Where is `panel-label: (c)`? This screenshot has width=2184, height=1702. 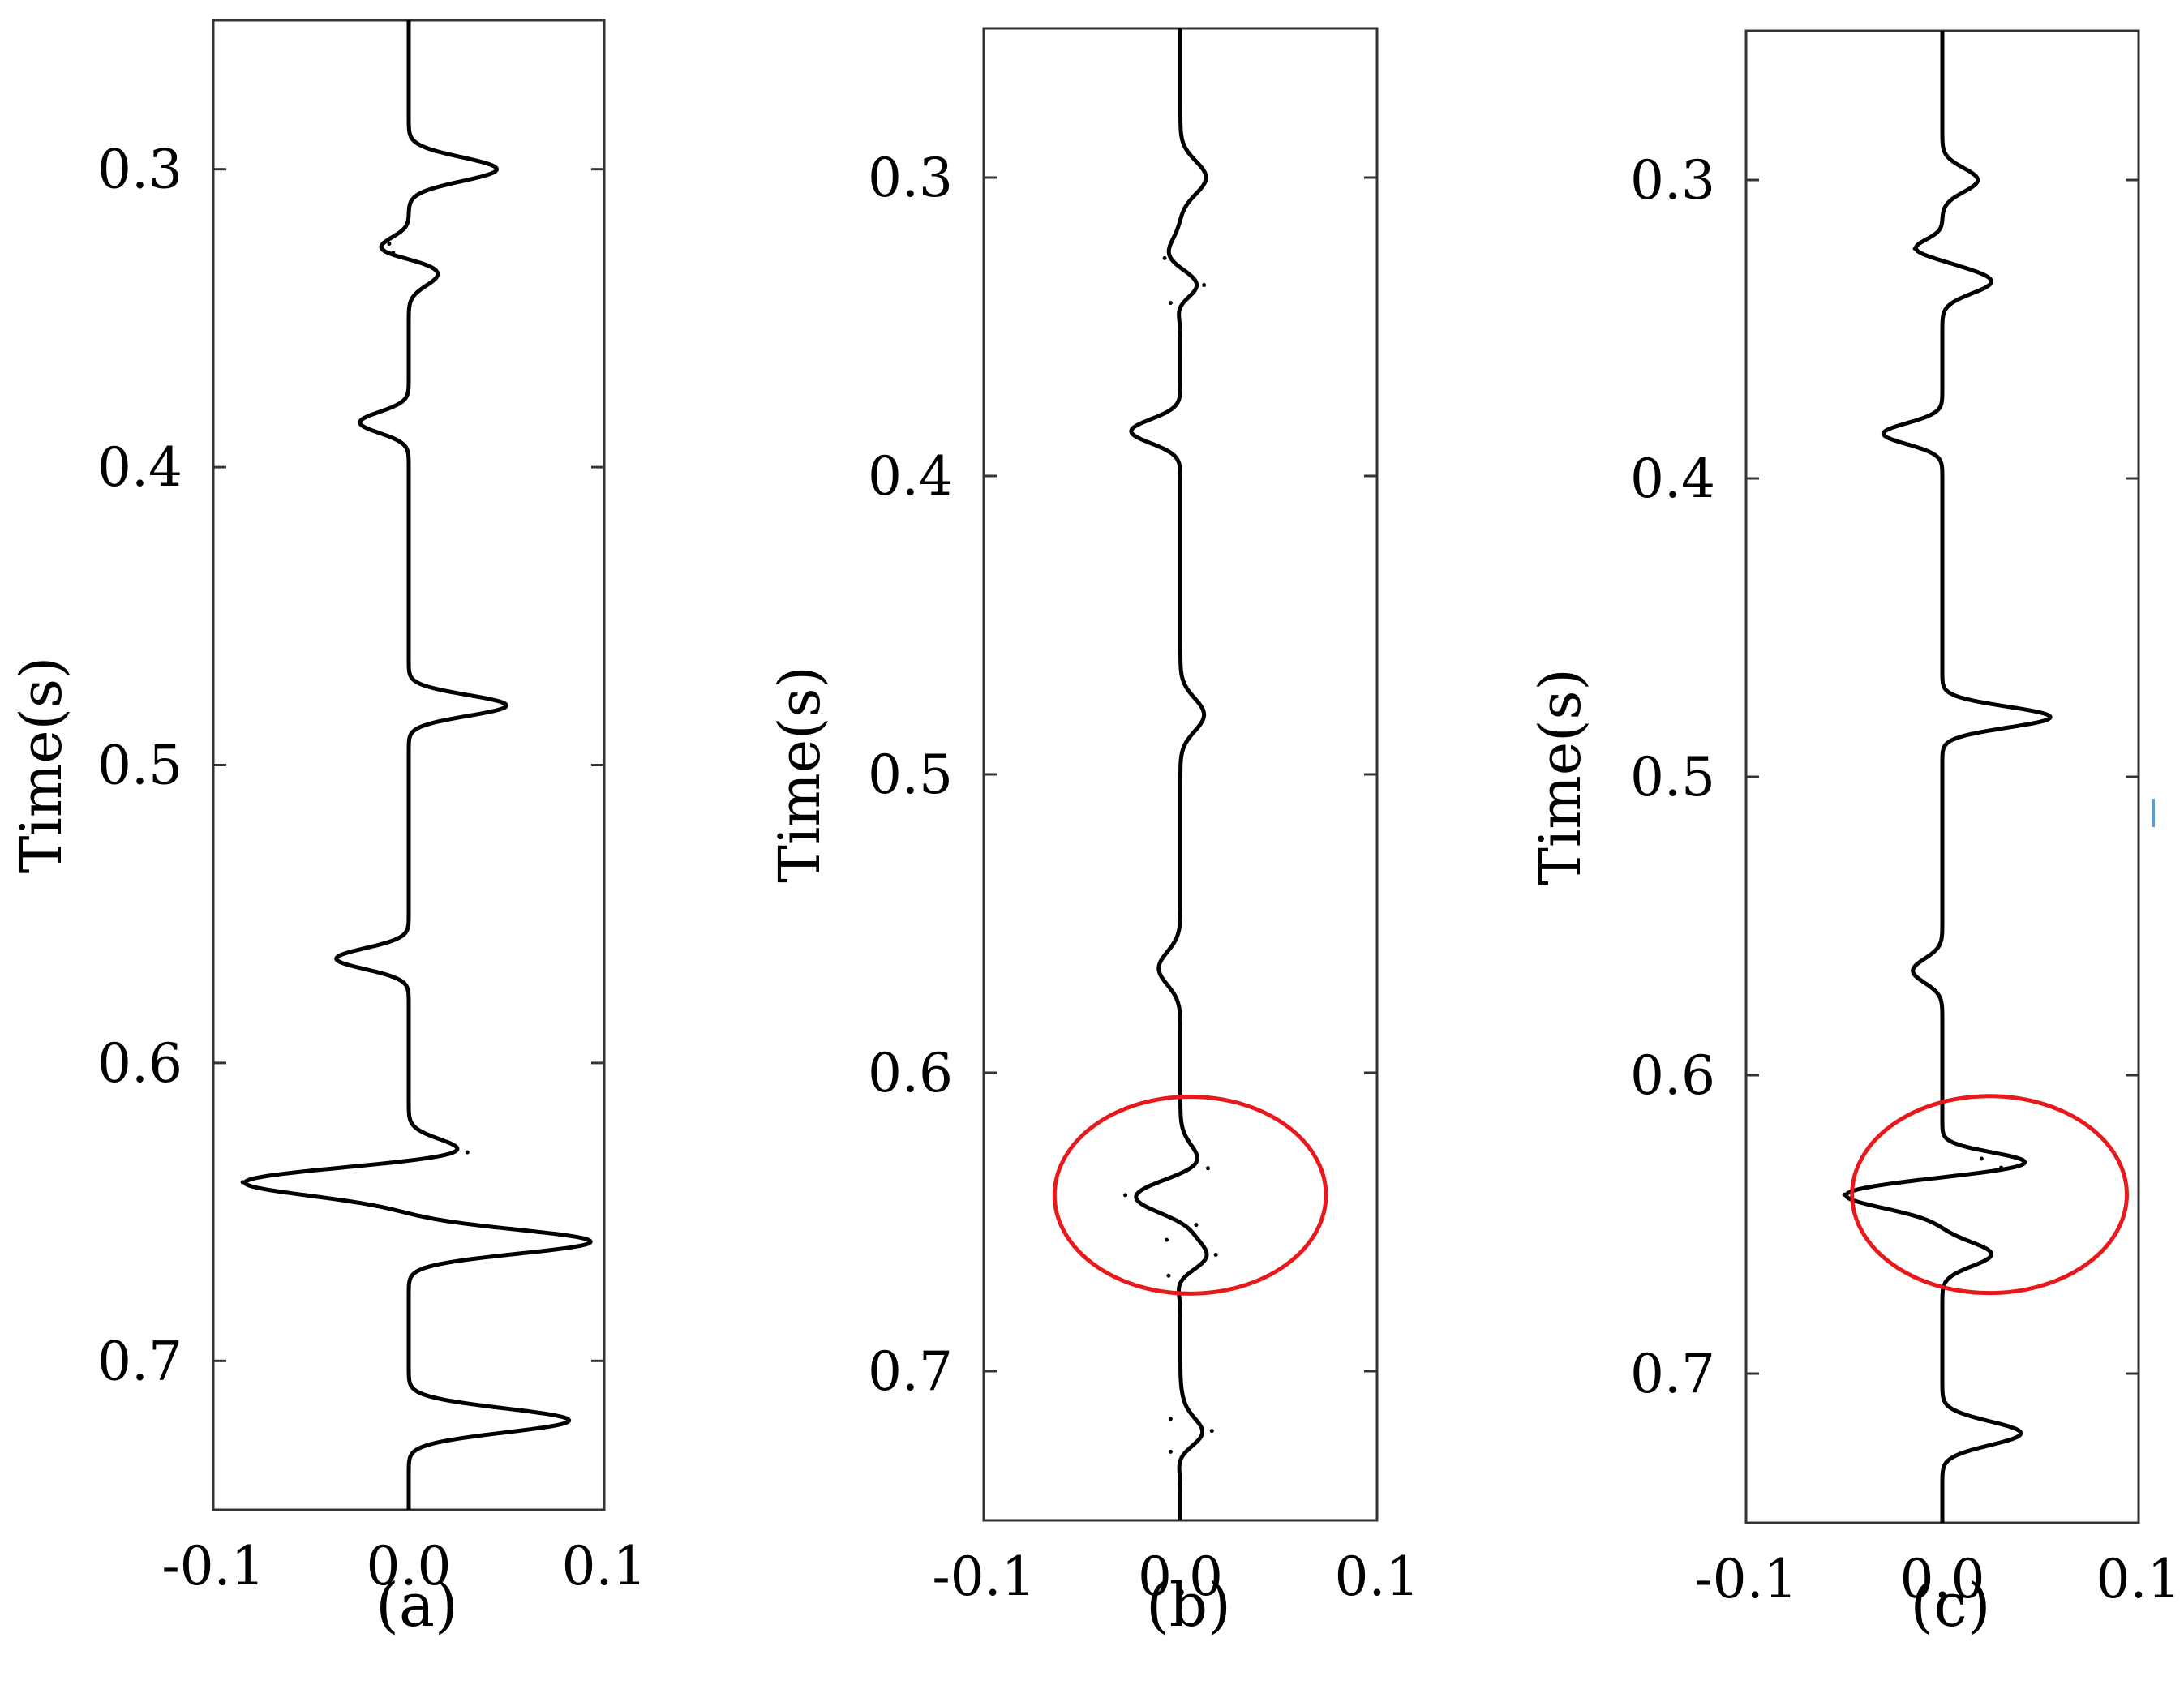 panel-label: (c) is located at coordinates (1950, 1605).